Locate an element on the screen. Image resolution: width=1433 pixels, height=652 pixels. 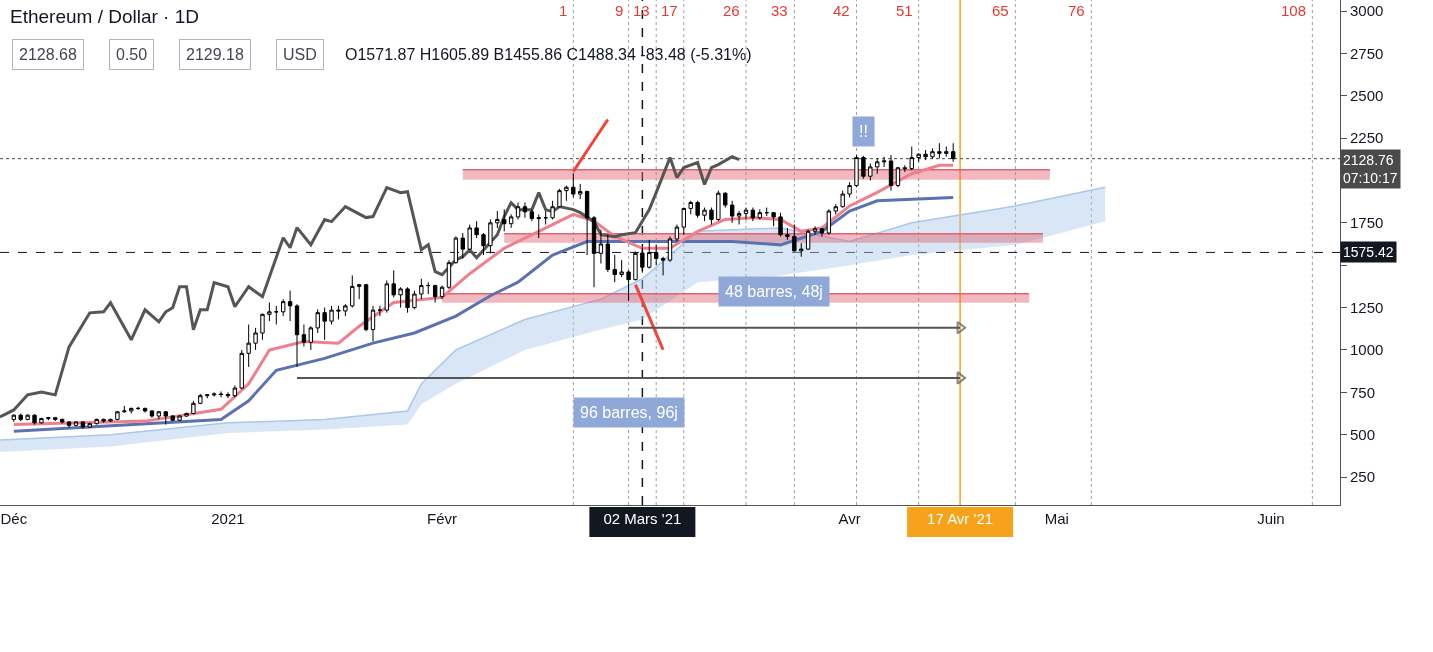
ref-line-label: 17 is located at coordinates (669, 10).